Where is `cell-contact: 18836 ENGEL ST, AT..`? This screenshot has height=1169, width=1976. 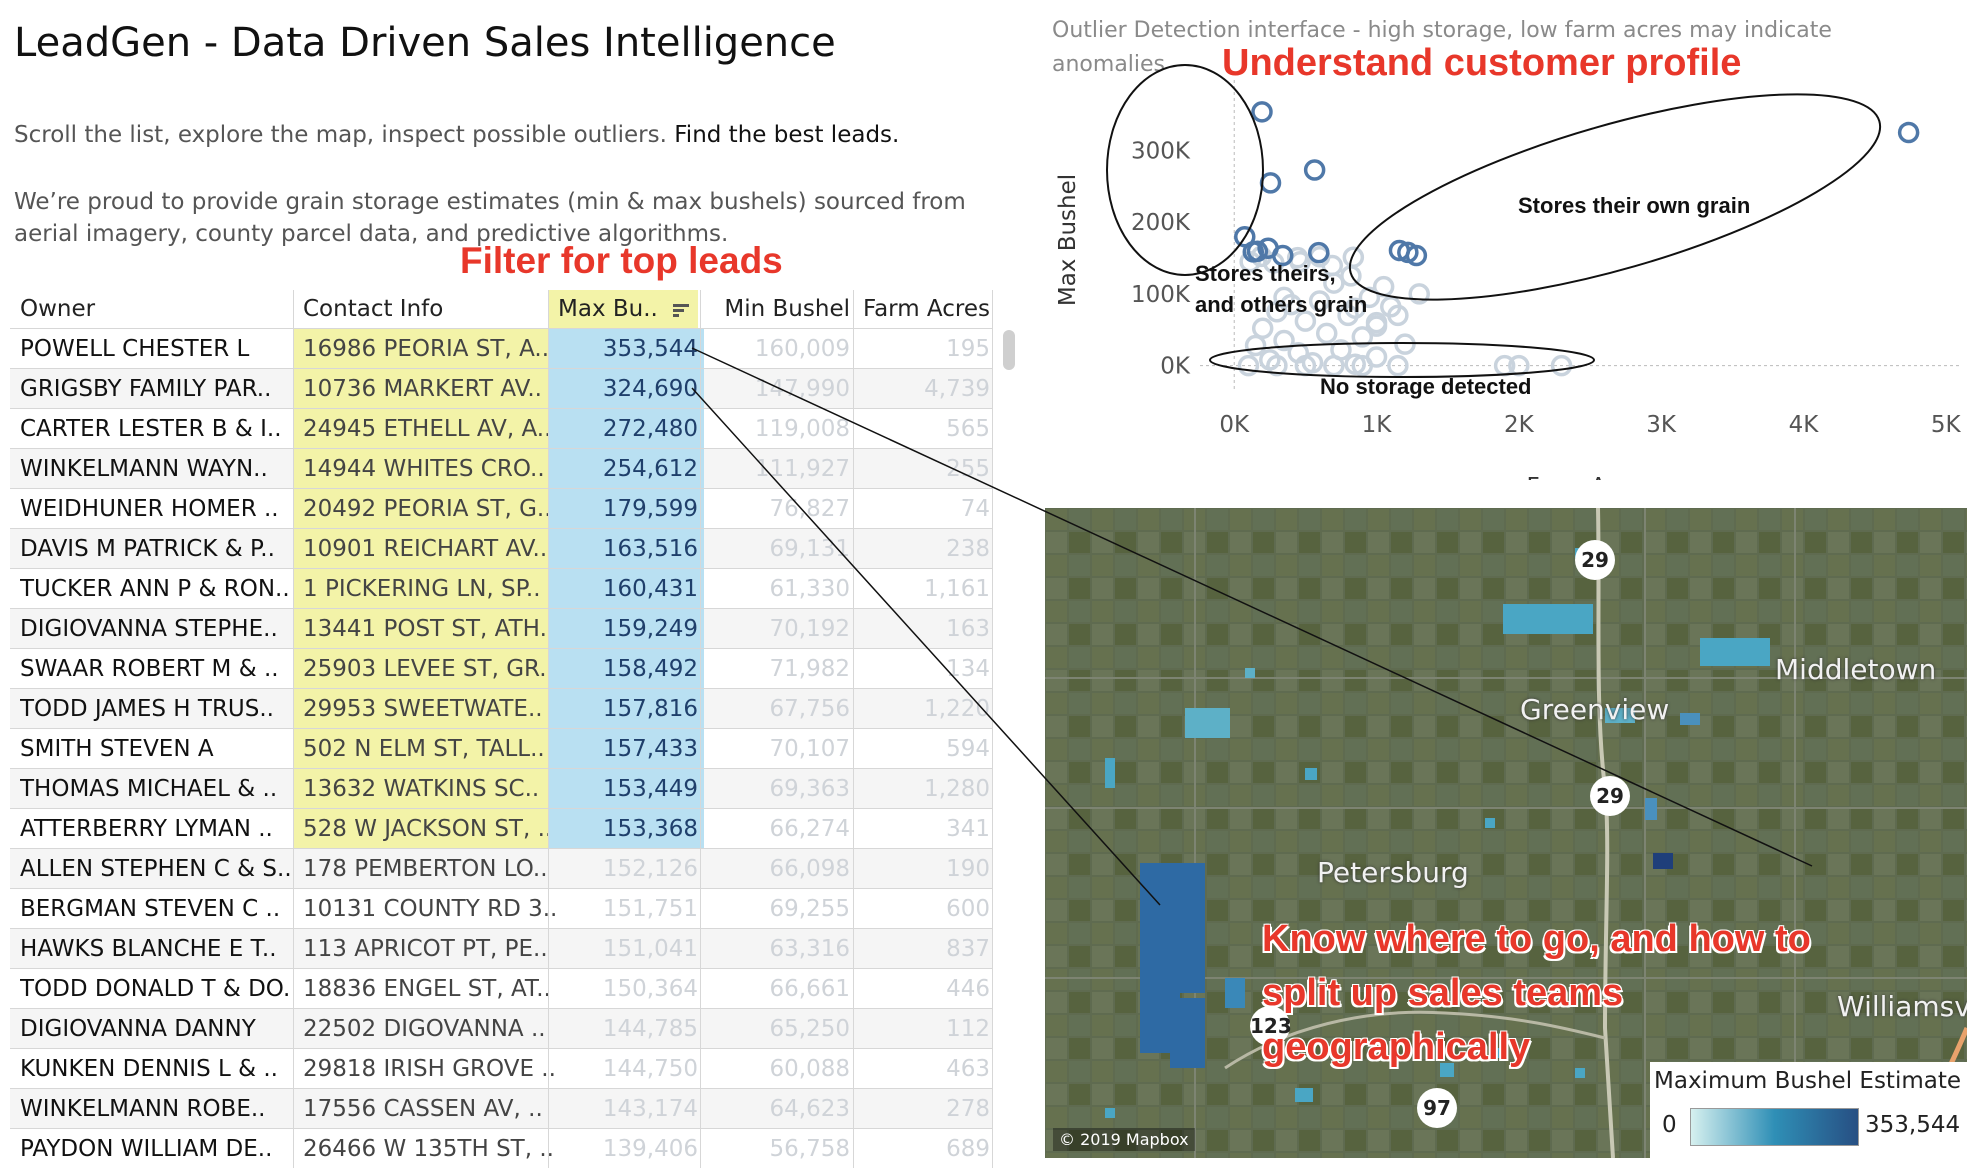 cell-contact: 18836 ENGEL ST, AT.. is located at coordinates (427, 989).